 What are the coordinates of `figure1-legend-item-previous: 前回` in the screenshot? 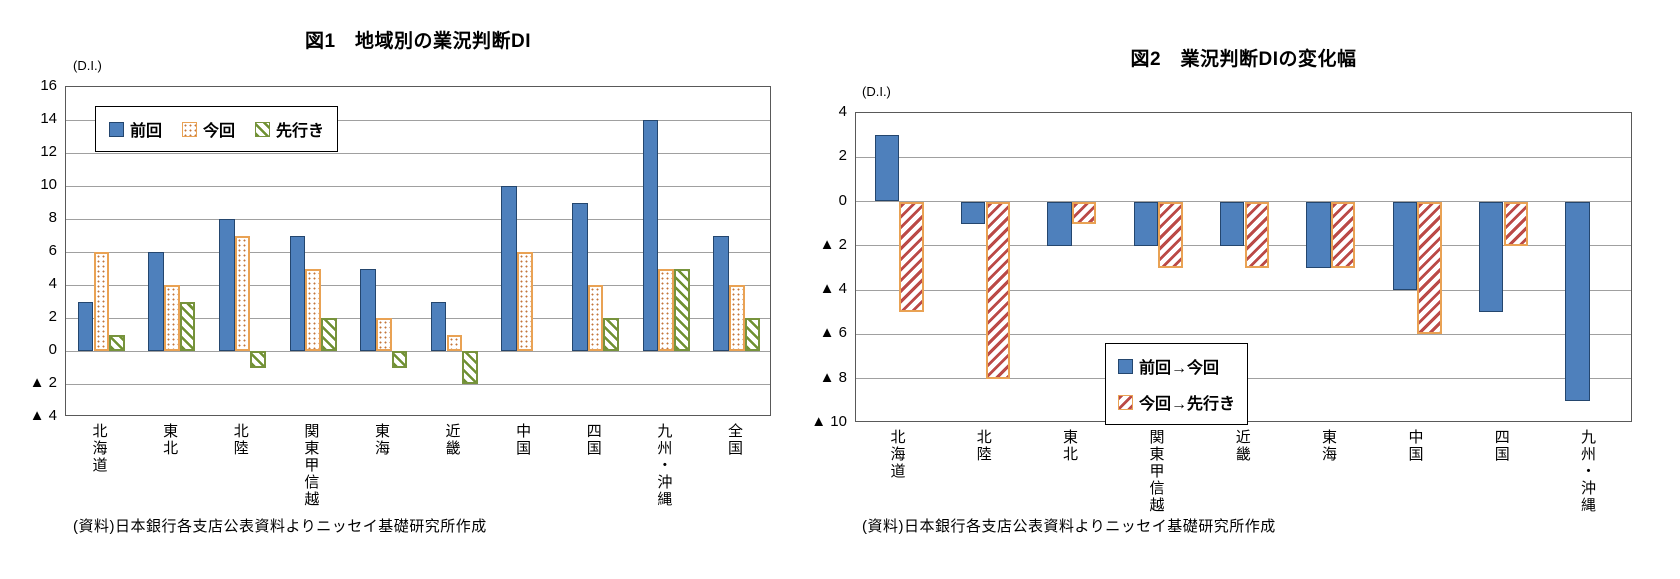 It's located at (135, 129).